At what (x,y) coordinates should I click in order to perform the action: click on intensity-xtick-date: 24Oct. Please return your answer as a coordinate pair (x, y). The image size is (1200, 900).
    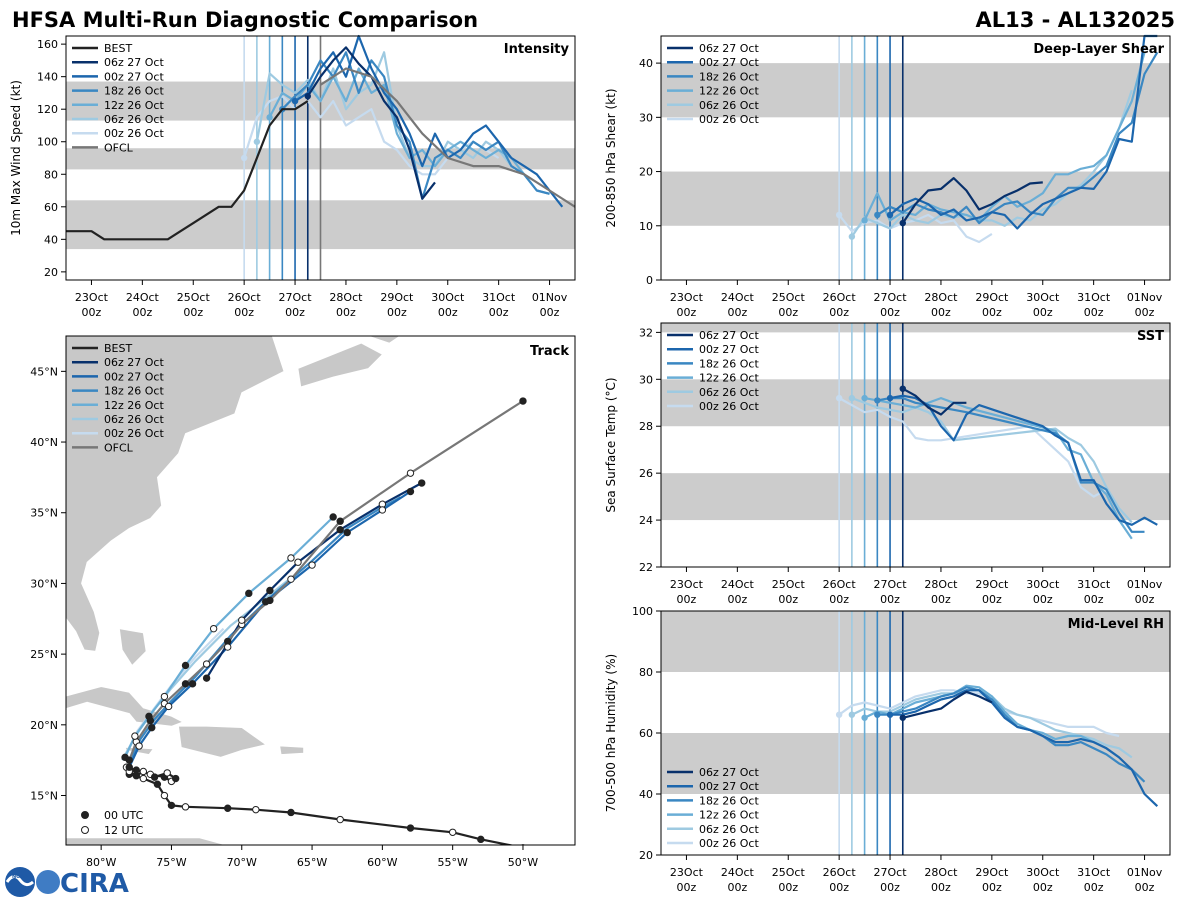
    Looking at the image, I should click on (143, 297).